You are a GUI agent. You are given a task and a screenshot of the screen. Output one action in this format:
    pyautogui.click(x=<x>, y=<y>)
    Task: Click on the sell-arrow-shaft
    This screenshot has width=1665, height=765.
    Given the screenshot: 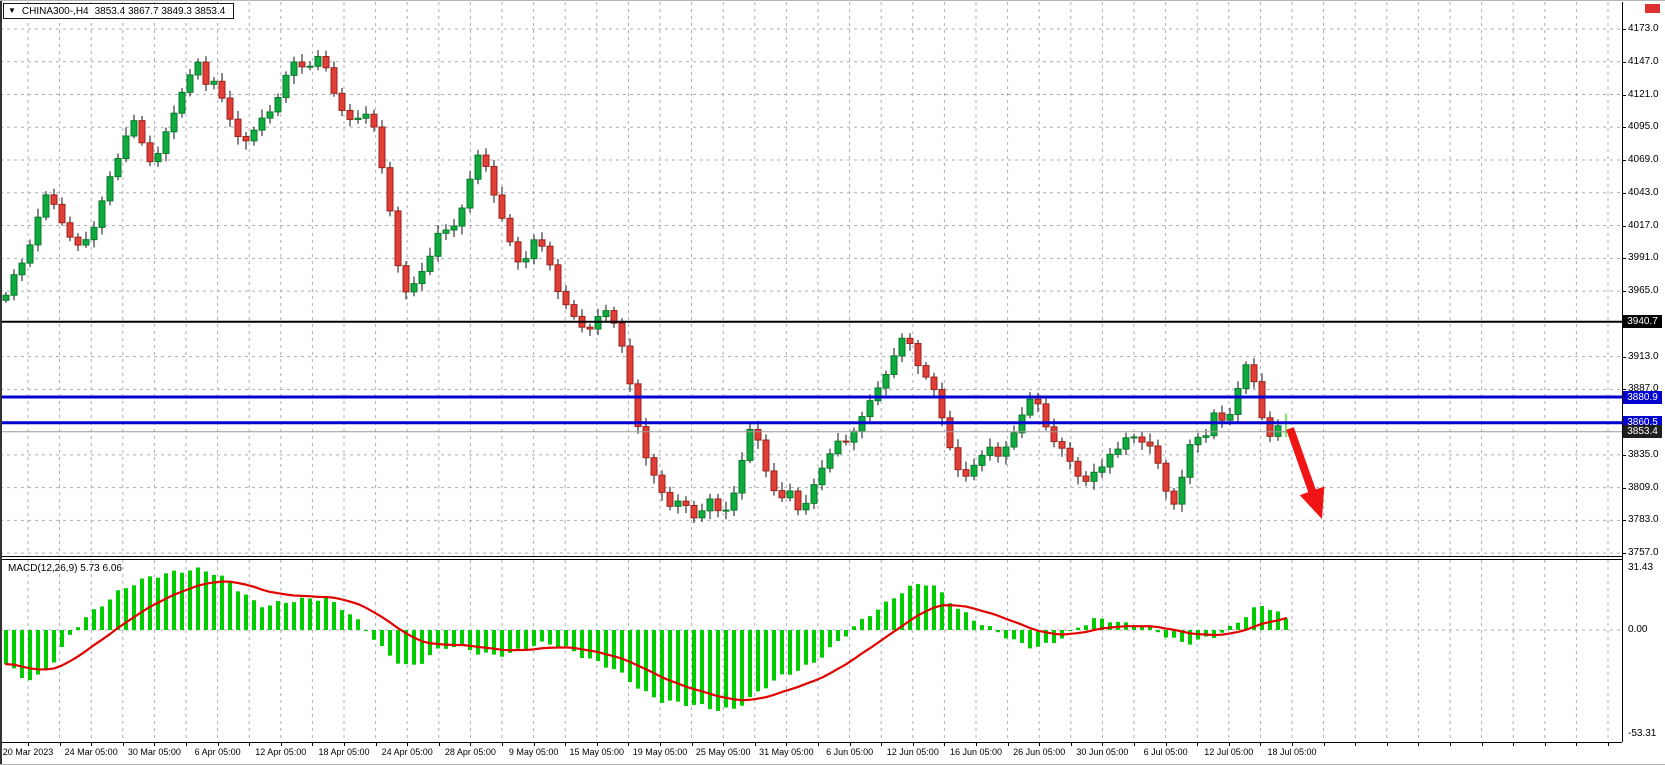 What is the action you would take?
    pyautogui.click(x=1301, y=461)
    